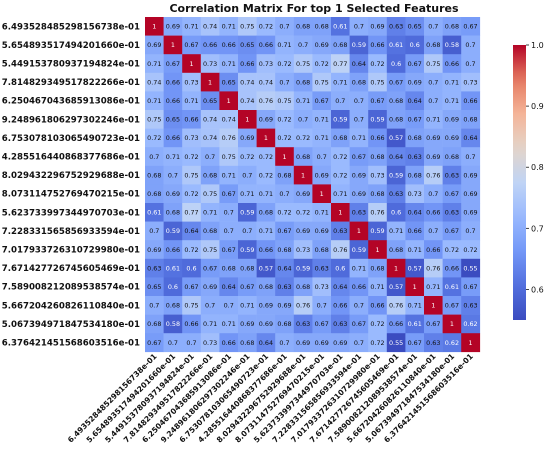 The height and width of the screenshot is (474, 550). What do you see at coordinates (154, 120) in the screenshot?
I see `cell-value-label: 0.75` at bounding box center [154, 120].